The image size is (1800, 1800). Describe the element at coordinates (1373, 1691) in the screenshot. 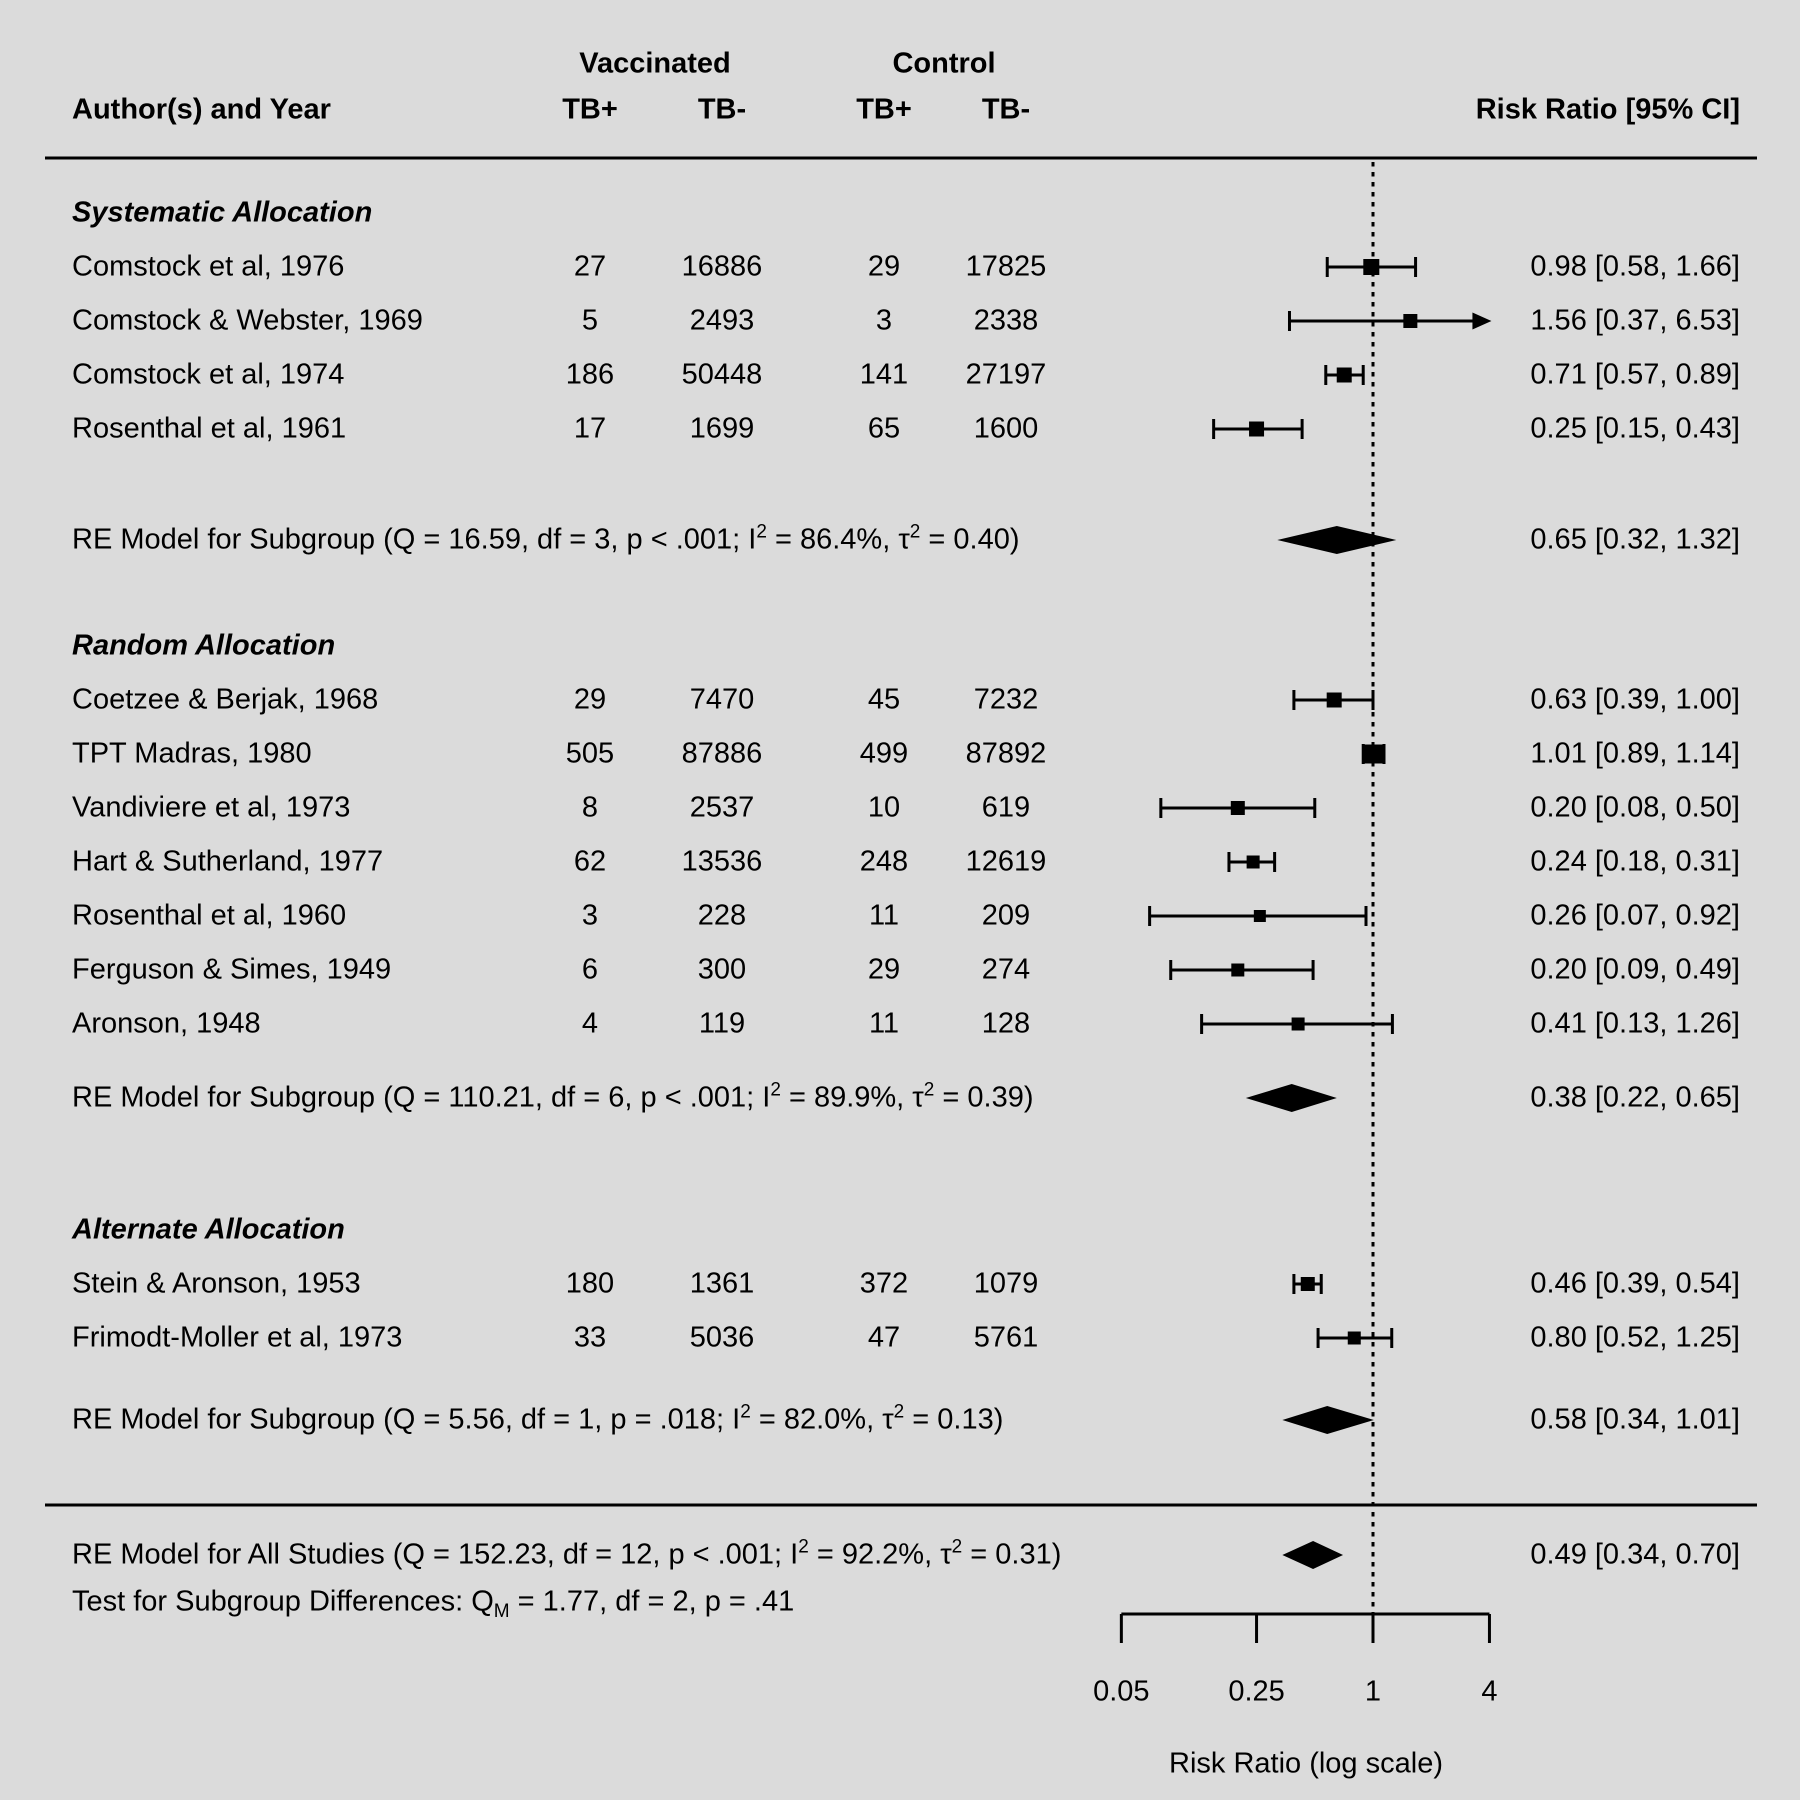

I see `x-axis-tick-label: 1` at that location.